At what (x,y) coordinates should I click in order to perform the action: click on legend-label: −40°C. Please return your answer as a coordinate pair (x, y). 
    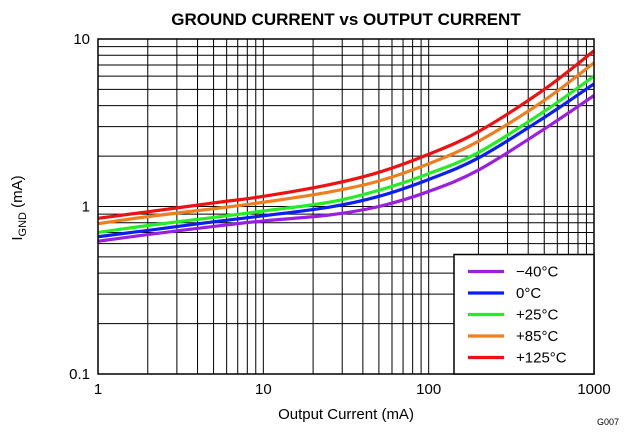
    Looking at the image, I should click on (537, 272).